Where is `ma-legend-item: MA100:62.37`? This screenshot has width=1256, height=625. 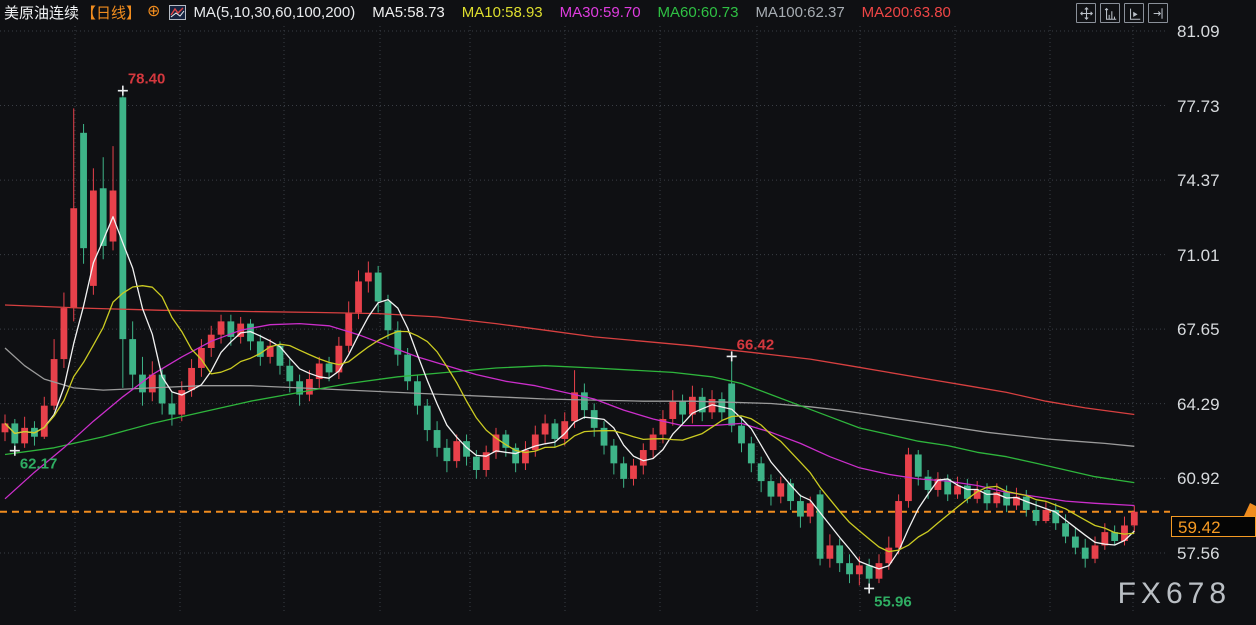 ma-legend-item: MA100:62.37 is located at coordinates (800, 12).